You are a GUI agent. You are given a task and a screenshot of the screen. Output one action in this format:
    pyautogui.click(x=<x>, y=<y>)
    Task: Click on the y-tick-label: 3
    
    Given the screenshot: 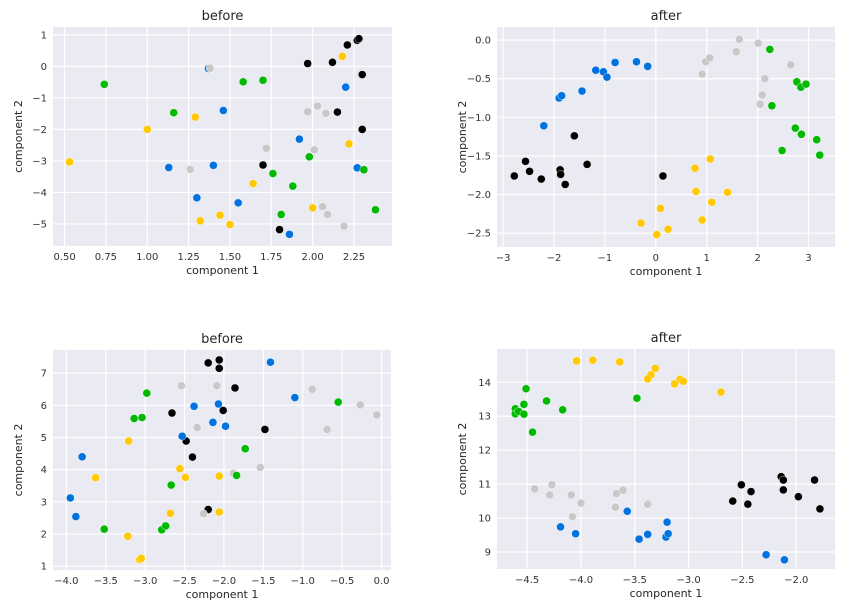 What is the action you would take?
    pyautogui.click(x=44, y=502)
    